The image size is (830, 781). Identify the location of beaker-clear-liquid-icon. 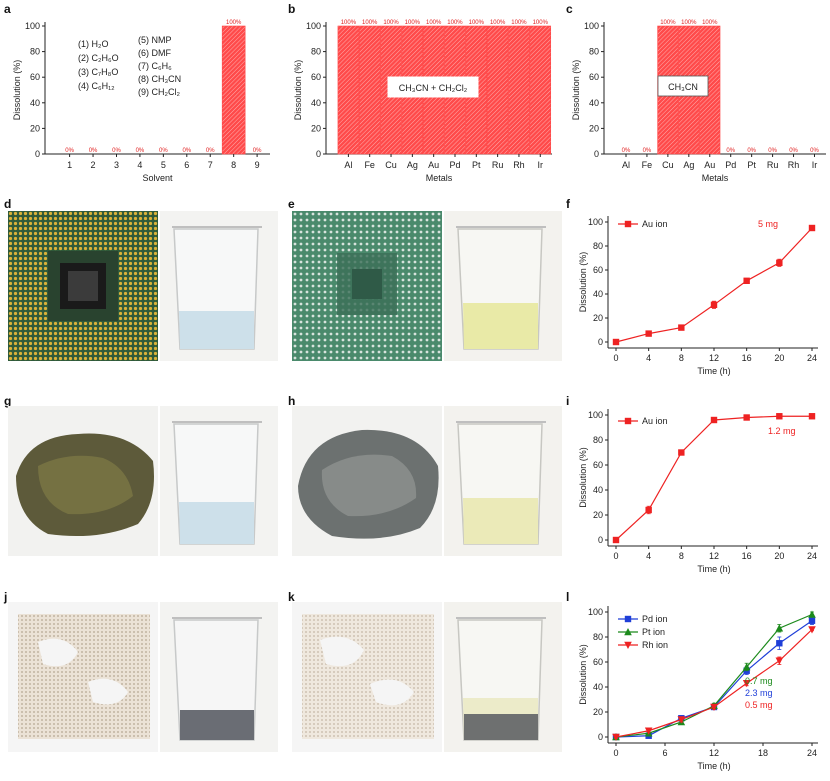
(219, 481).